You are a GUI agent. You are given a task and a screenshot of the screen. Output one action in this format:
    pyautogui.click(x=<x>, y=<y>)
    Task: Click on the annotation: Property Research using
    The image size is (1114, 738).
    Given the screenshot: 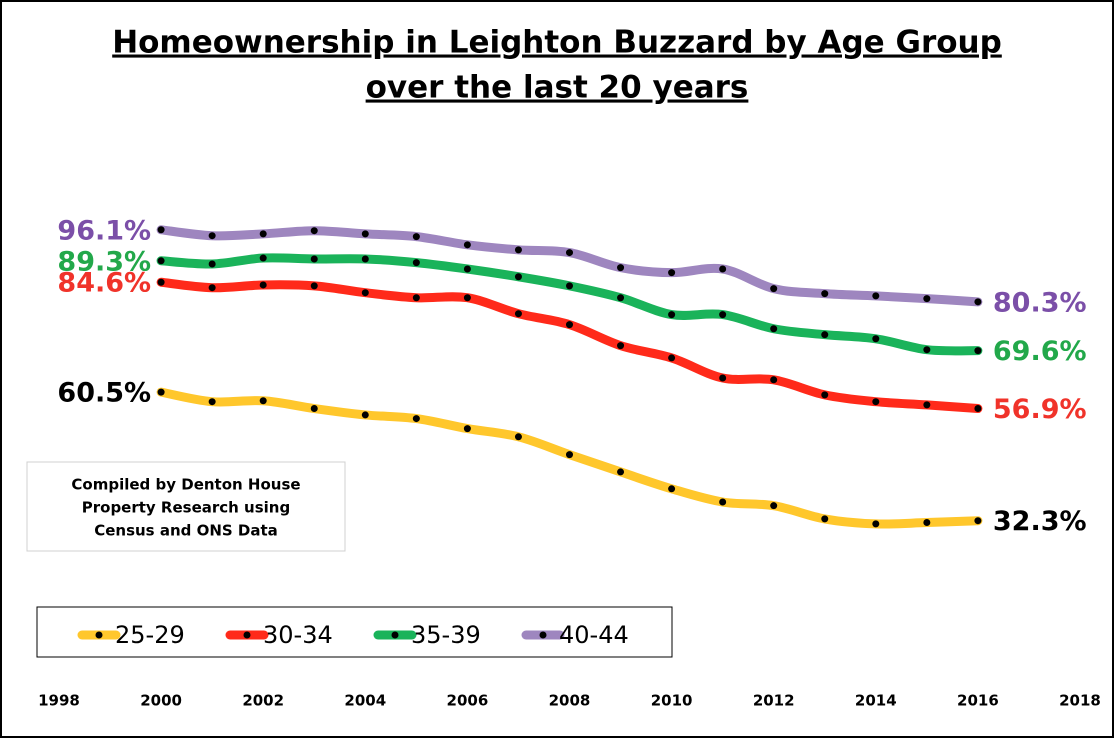 What is the action you would take?
    pyautogui.click(x=186, y=508)
    